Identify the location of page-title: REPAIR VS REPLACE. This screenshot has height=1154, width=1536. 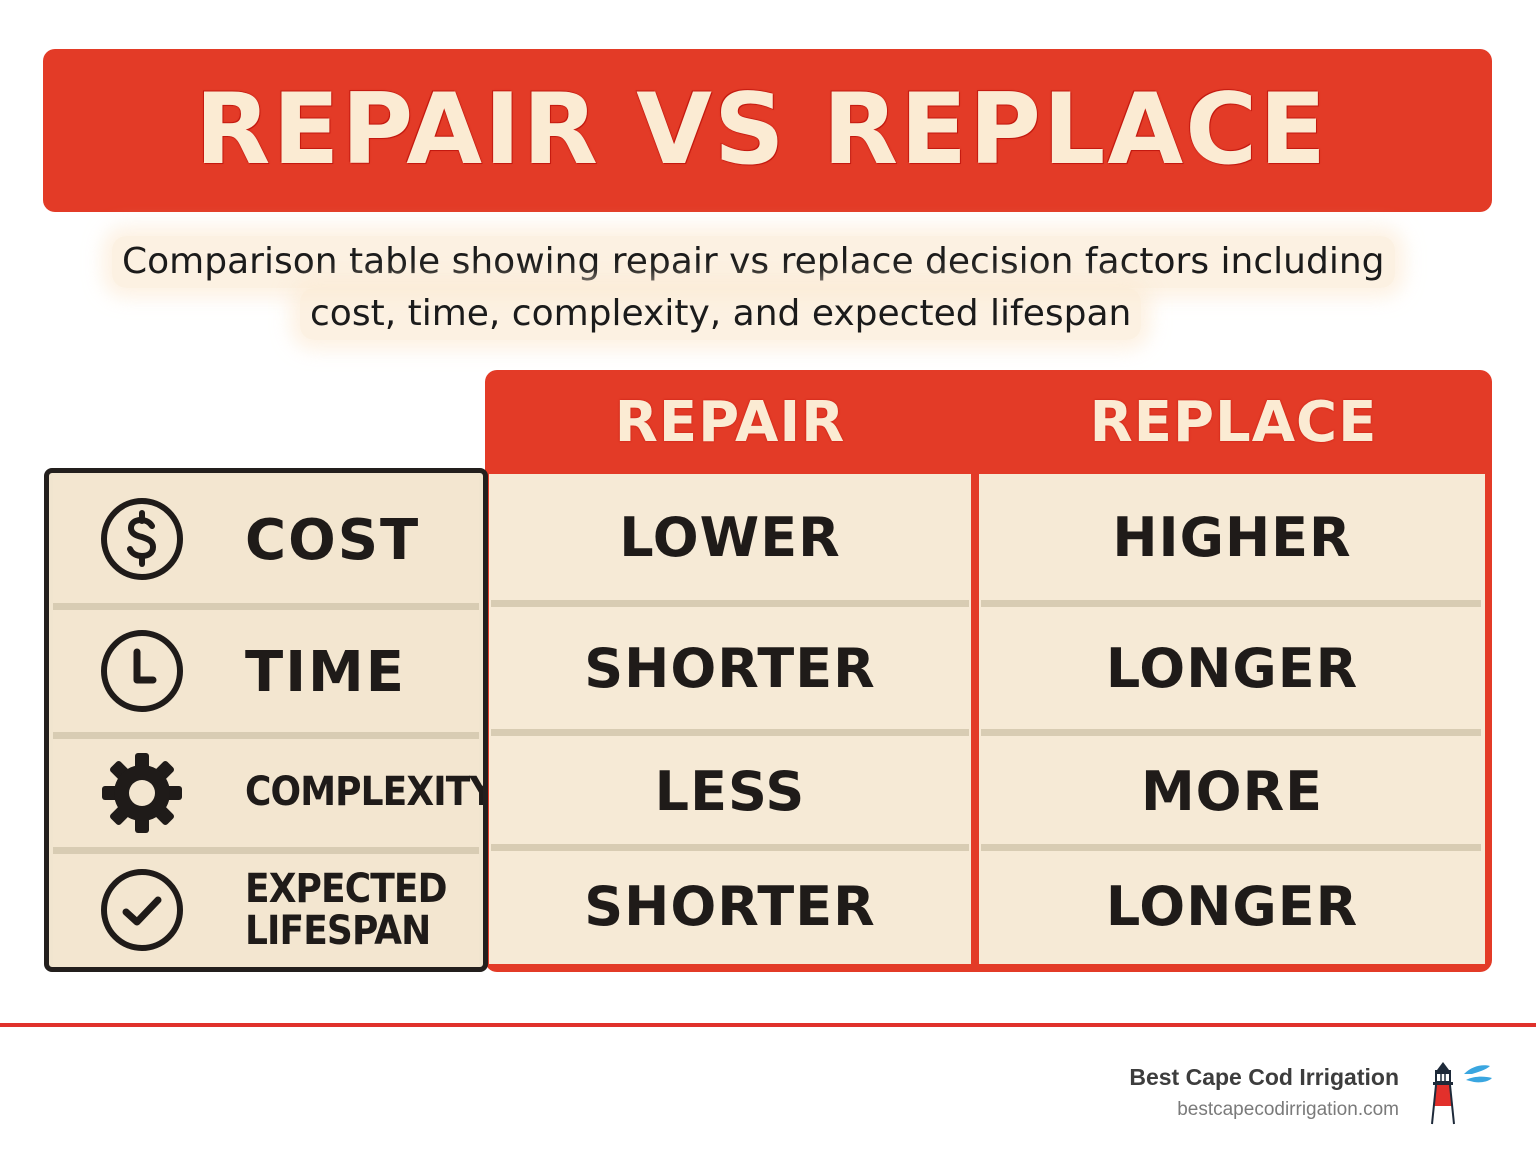
(762, 130).